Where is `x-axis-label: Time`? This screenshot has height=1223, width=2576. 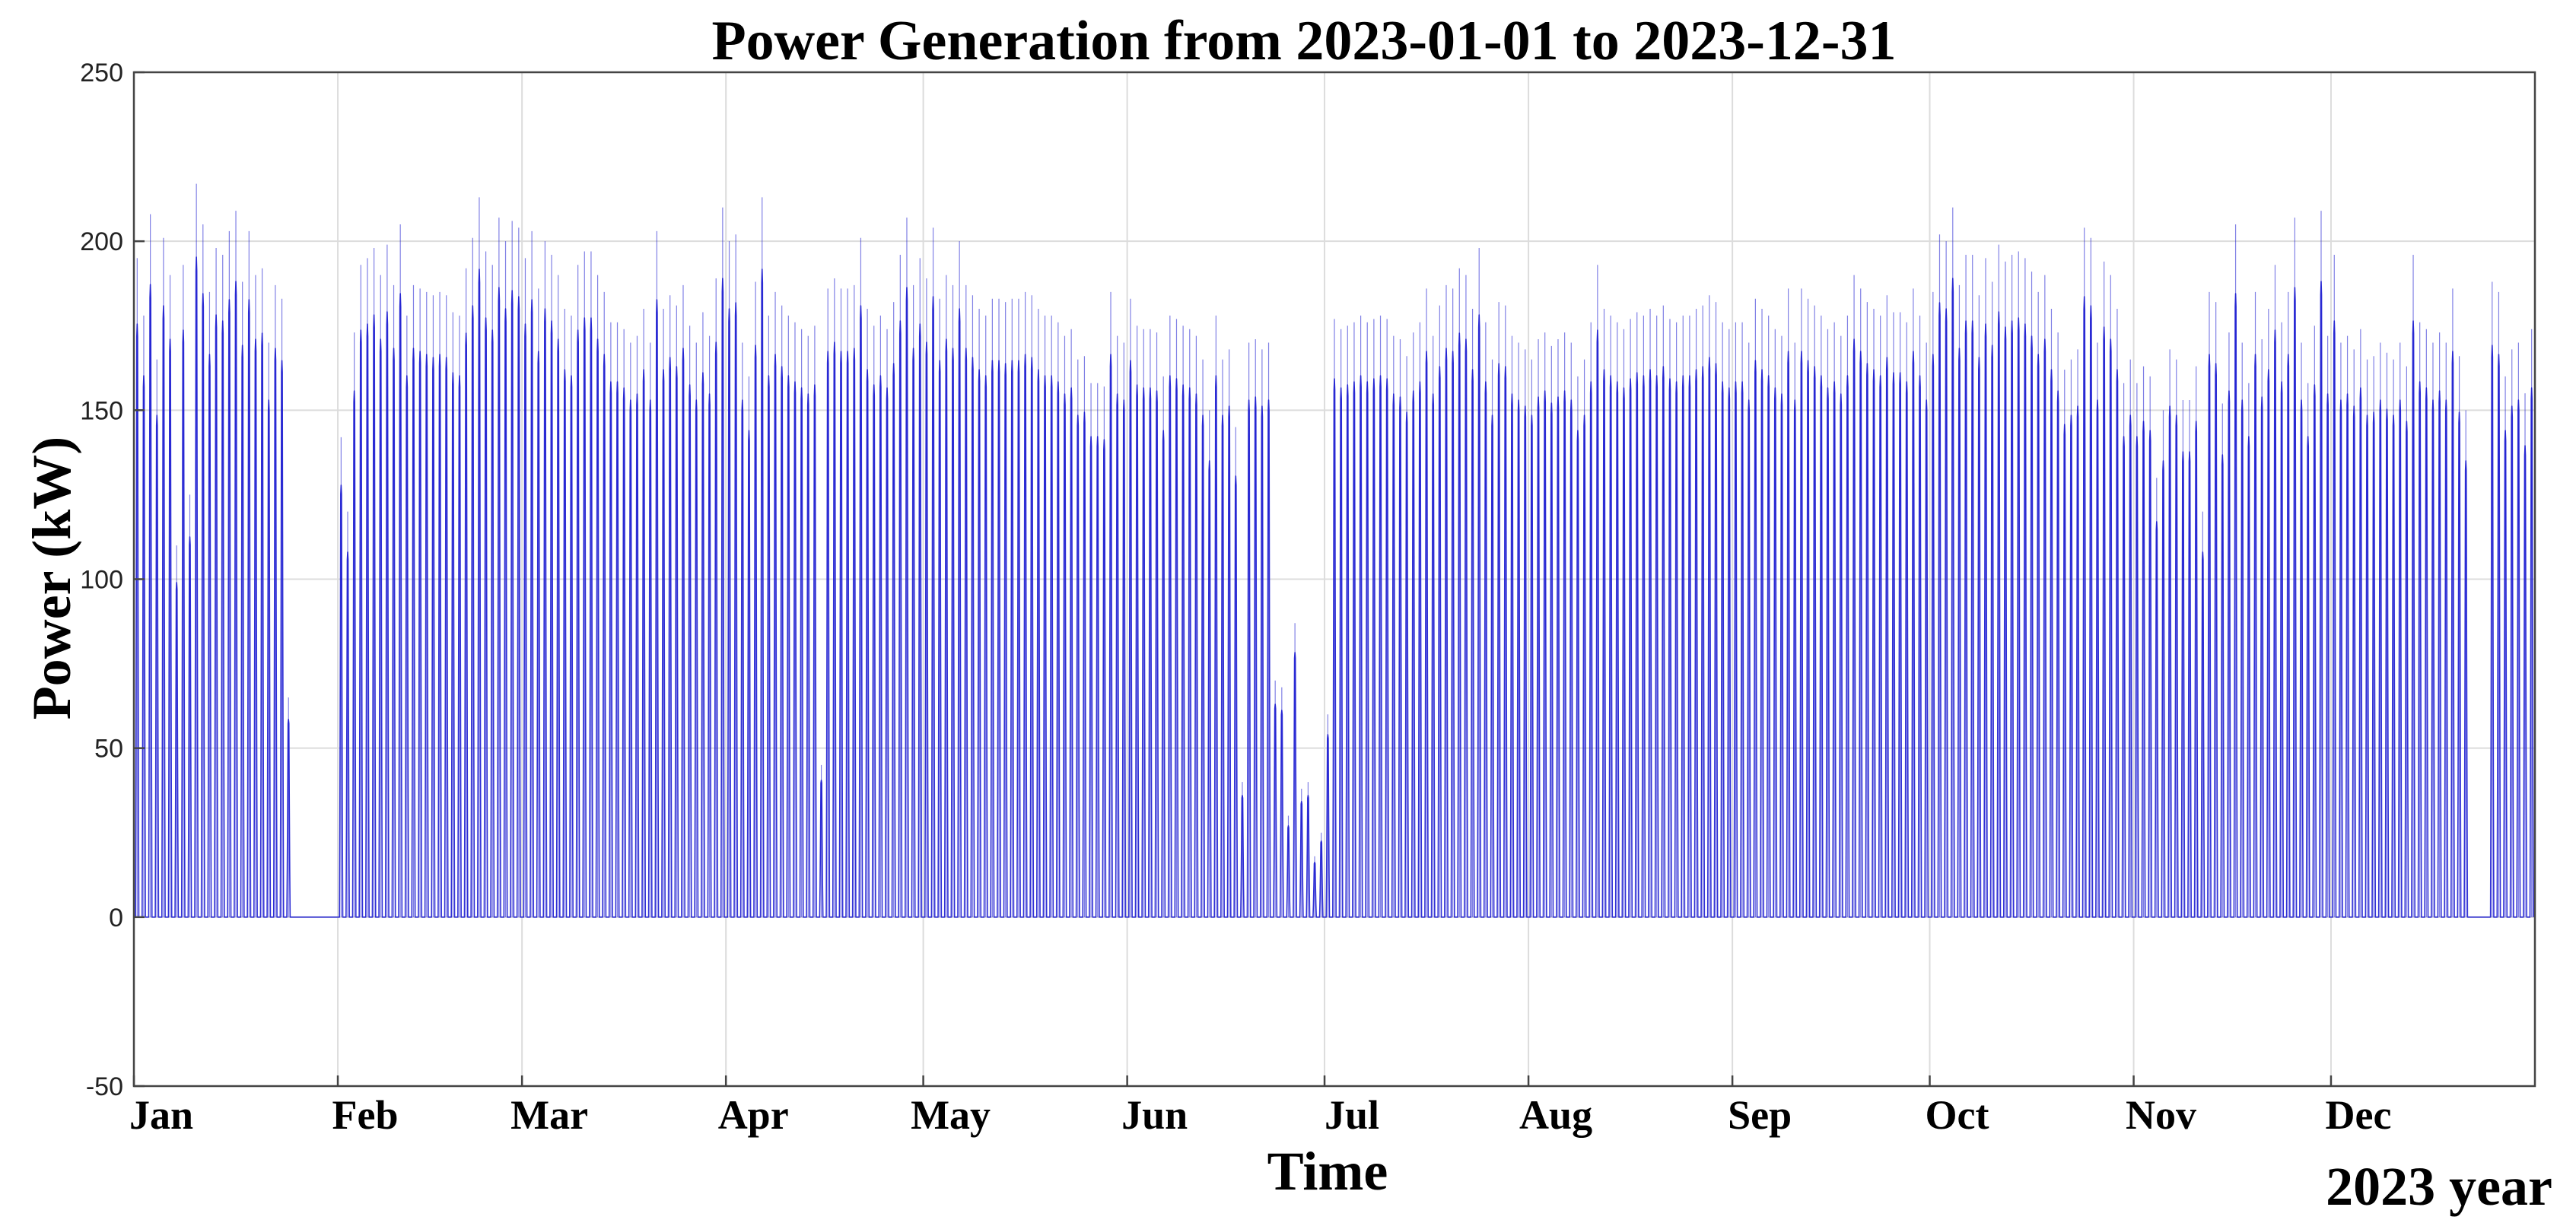 x-axis-label: Time is located at coordinates (1328, 1171).